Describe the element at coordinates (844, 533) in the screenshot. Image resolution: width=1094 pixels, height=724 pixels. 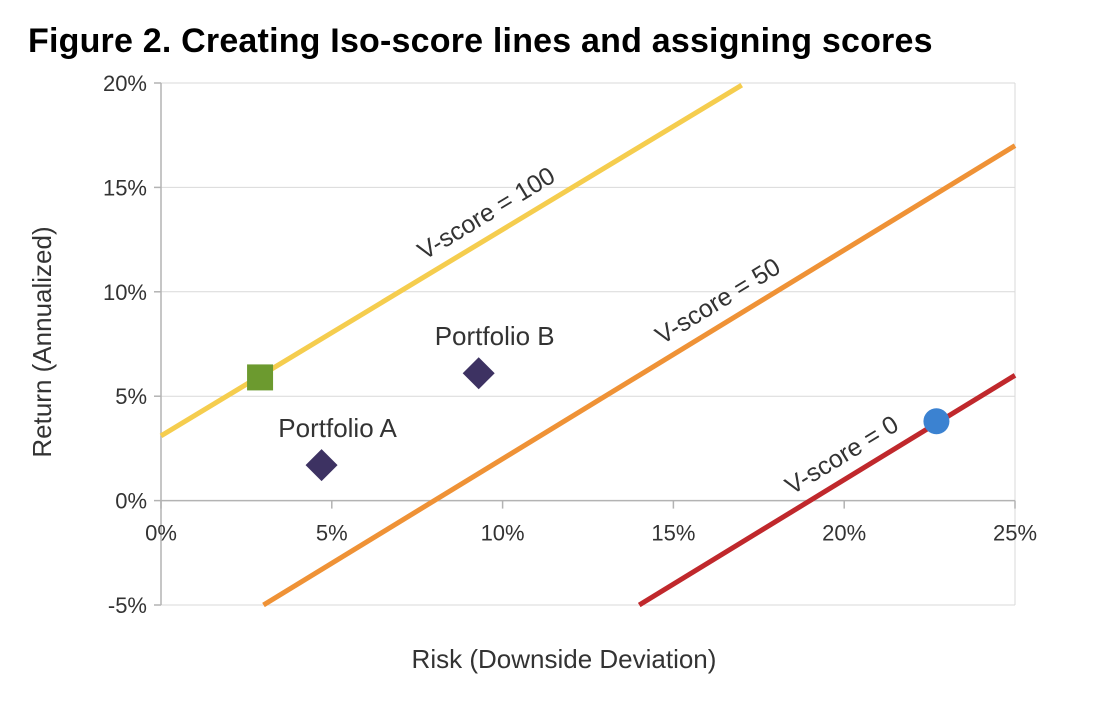
I see `x-tick-label: 20%` at that location.